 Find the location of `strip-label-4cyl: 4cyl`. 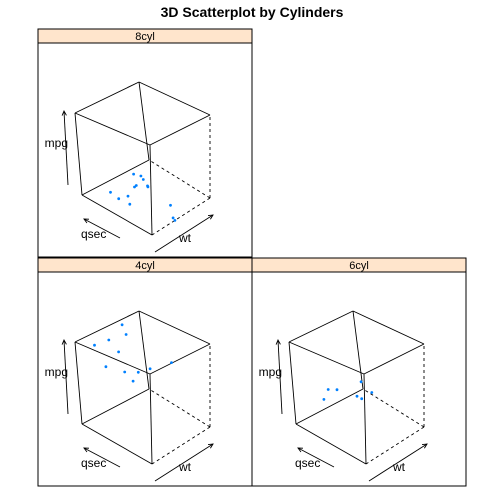

strip-label-4cyl: 4cyl is located at coordinates (145, 266).